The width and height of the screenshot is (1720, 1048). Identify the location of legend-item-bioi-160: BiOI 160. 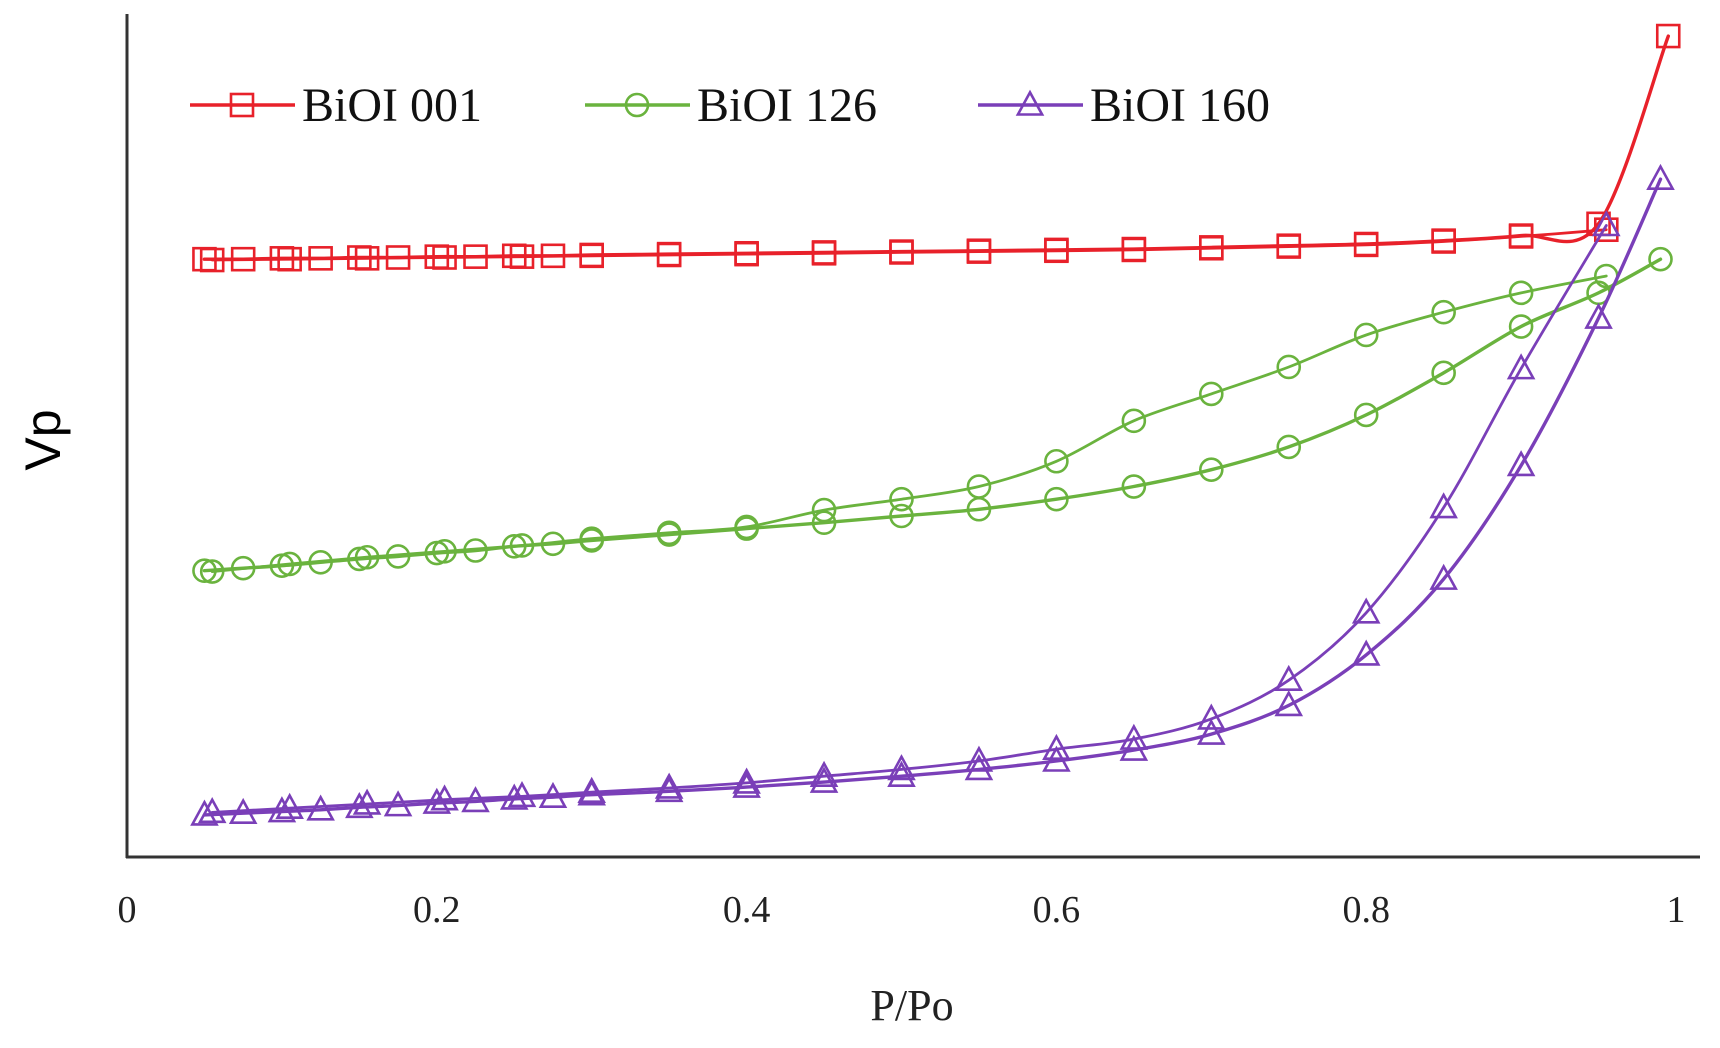
(1124, 105).